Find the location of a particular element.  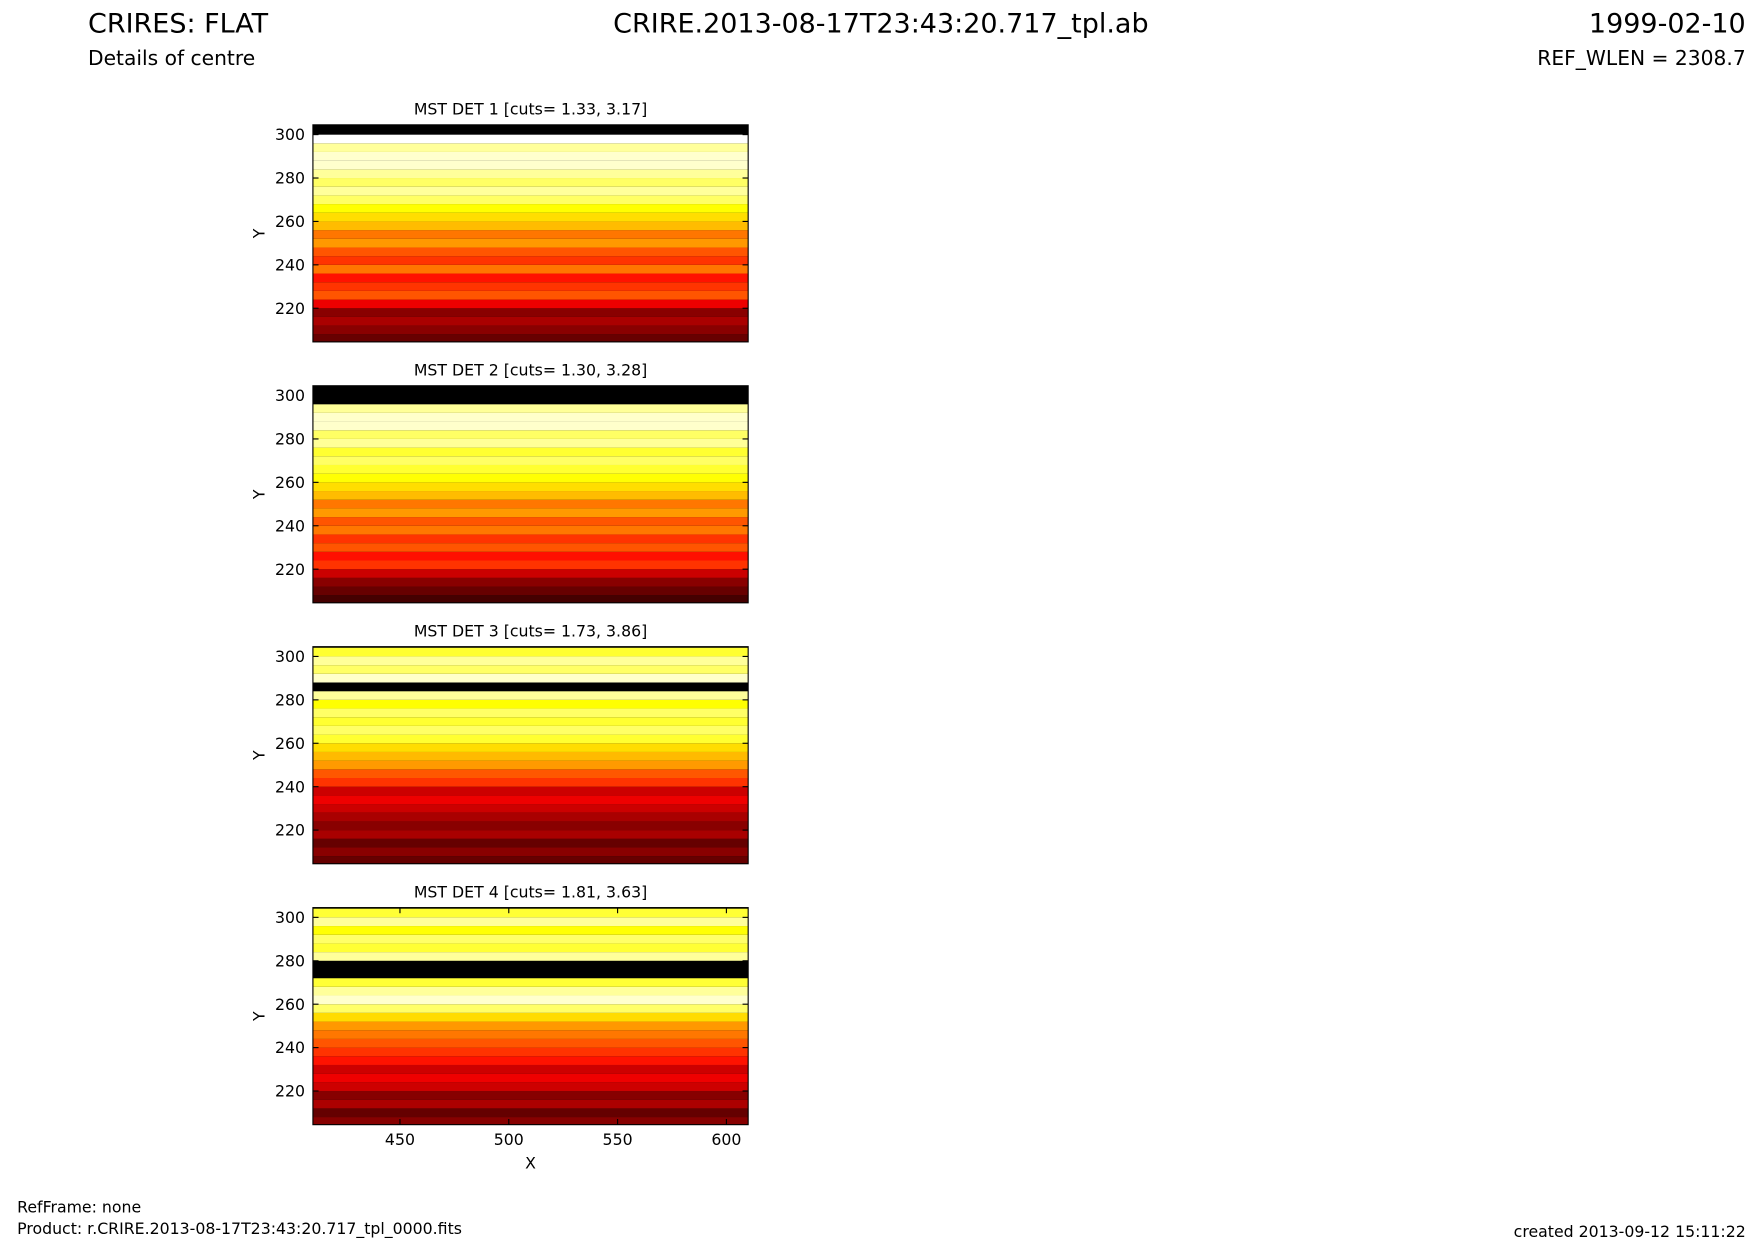

plot-frame is located at coordinates (530, 494).